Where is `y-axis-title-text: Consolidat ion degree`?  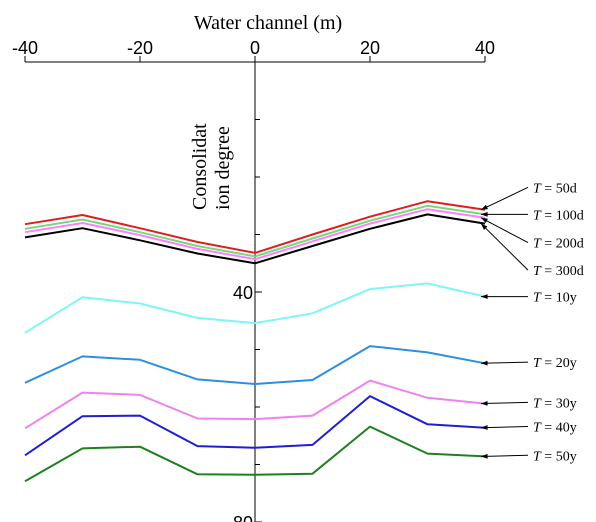 y-axis-title-text: Consolidat ion degree is located at coordinates (211, 166).